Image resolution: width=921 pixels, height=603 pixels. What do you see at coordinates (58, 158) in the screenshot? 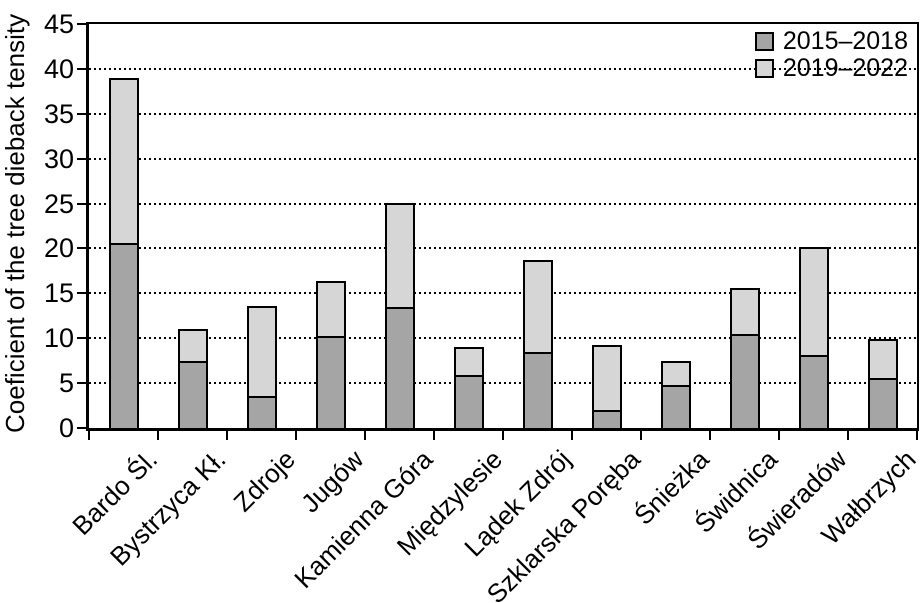
I see `y-tick-label-30: 30` at bounding box center [58, 158].